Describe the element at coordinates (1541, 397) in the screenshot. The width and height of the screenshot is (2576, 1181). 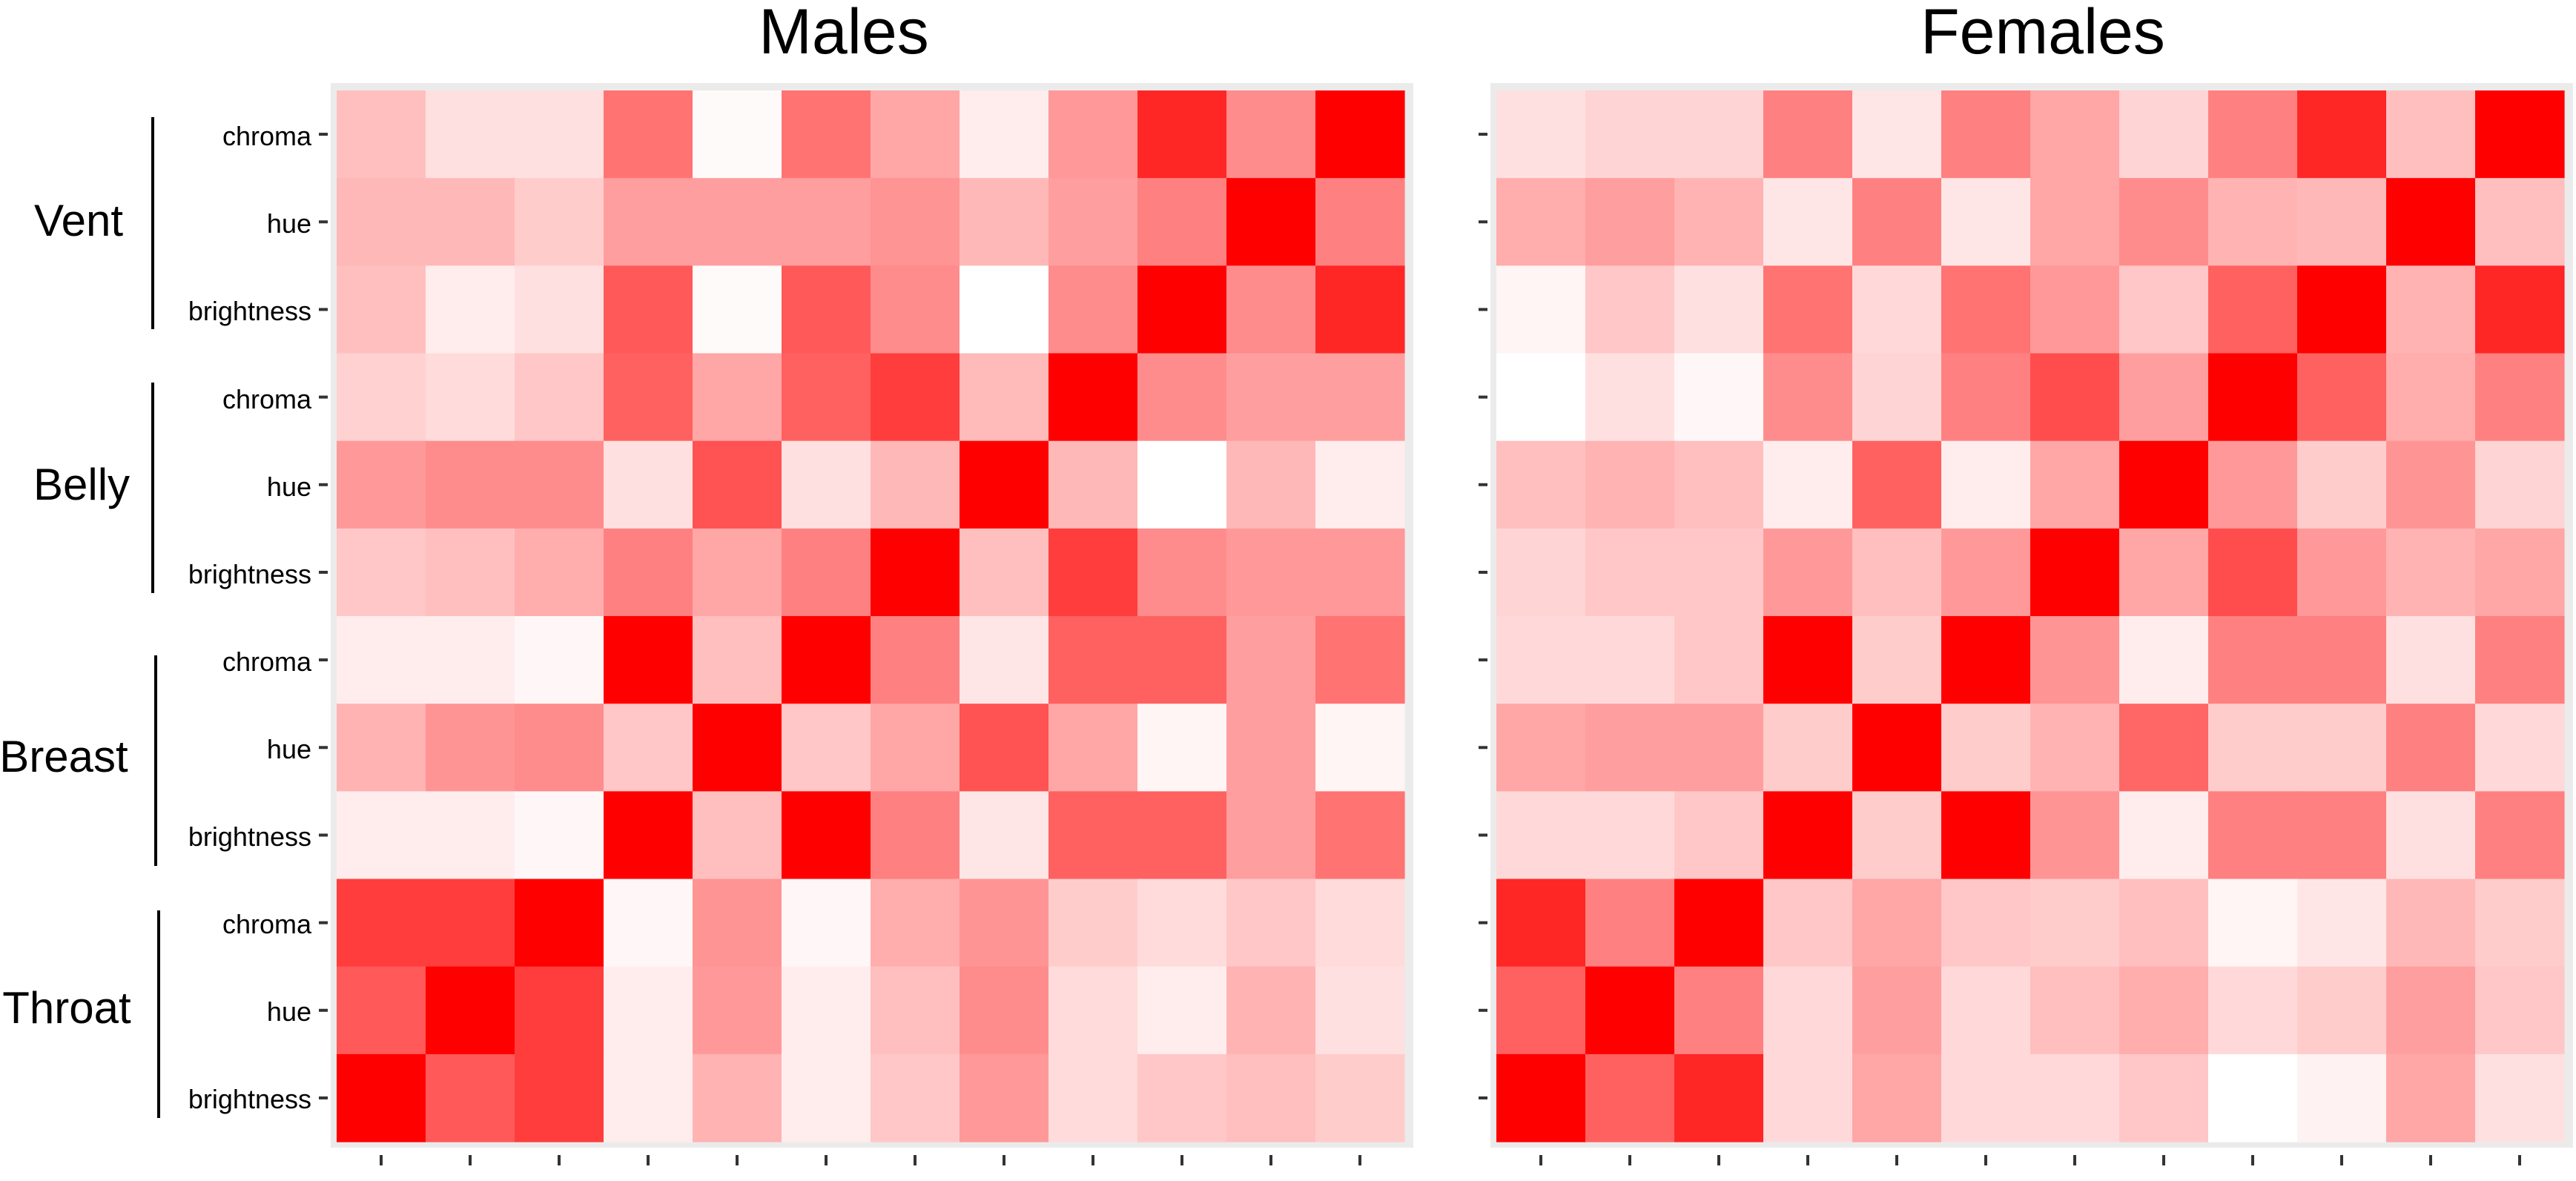
I see `females-cell-r4-c1` at that location.